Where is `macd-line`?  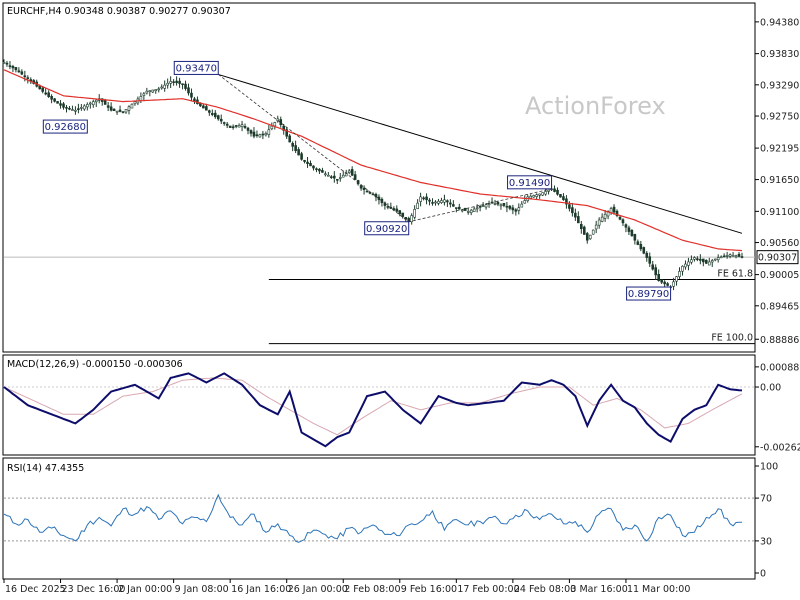 macd-line is located at coordinates (373, 410).